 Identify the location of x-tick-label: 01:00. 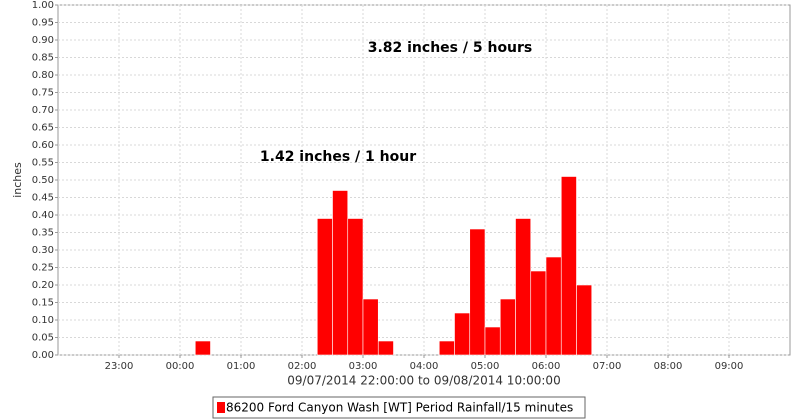
(241, 366).